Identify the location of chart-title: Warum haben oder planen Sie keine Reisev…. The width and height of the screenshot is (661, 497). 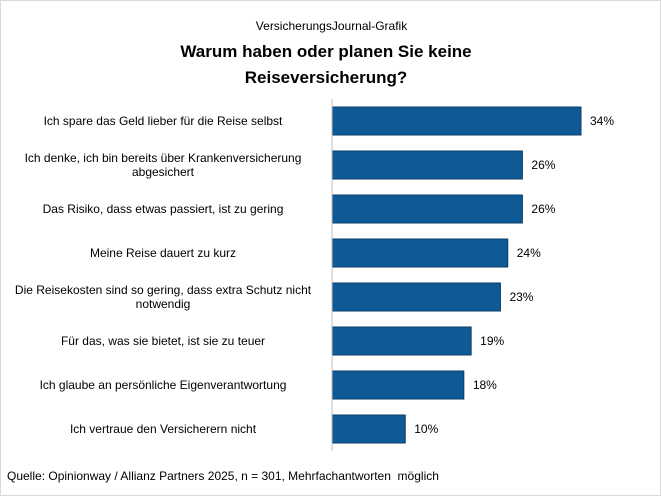
(326, 65).